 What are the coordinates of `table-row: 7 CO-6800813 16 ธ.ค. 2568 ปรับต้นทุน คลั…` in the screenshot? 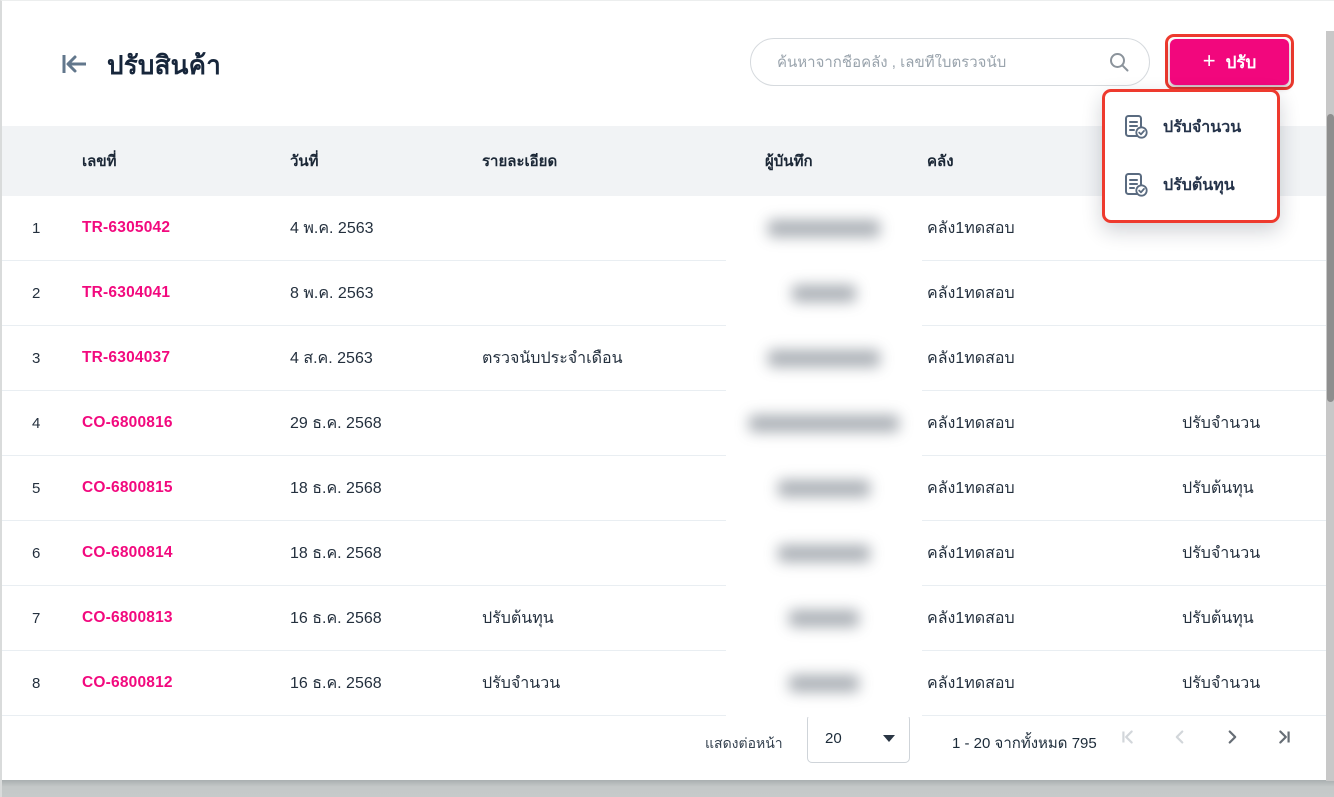 It's located at (665, 618).